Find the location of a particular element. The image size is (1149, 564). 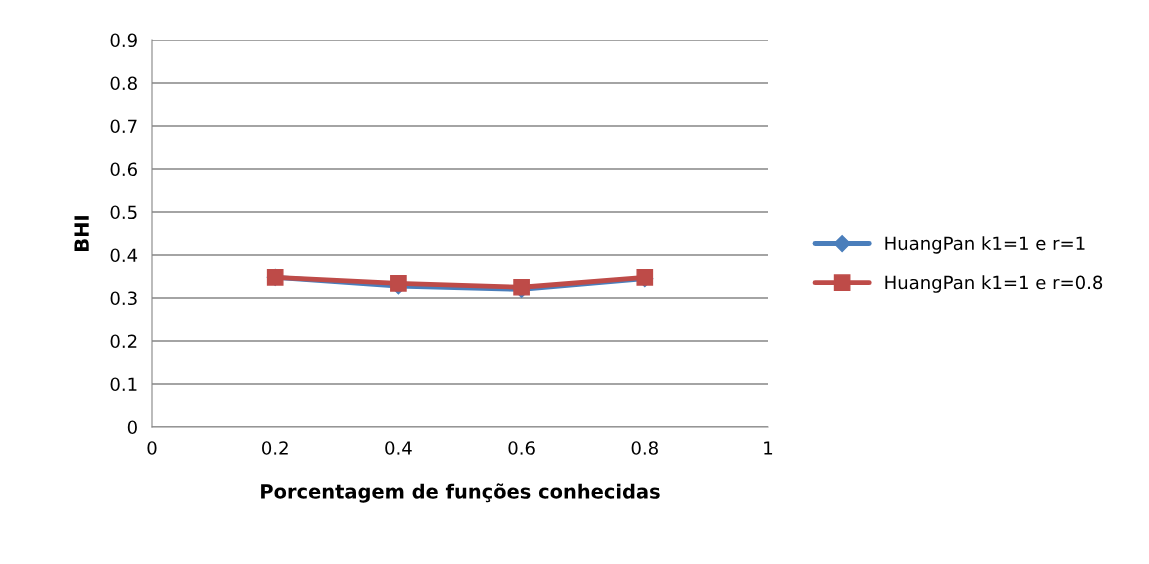

x-tick-label: 0.2 is located at coordinates (275, 448).